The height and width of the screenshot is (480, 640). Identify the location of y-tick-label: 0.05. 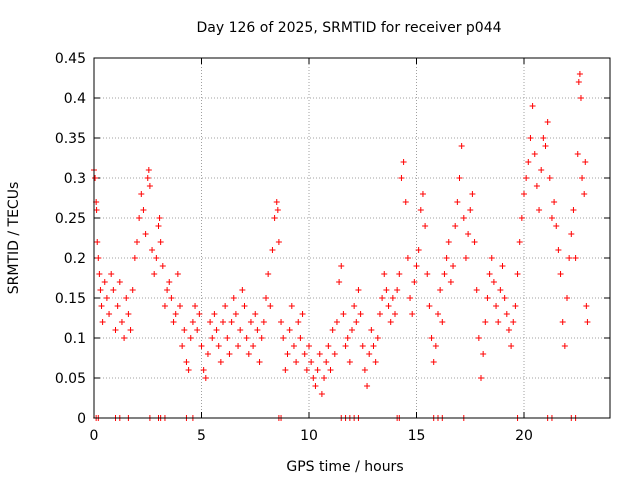
(70, 379).